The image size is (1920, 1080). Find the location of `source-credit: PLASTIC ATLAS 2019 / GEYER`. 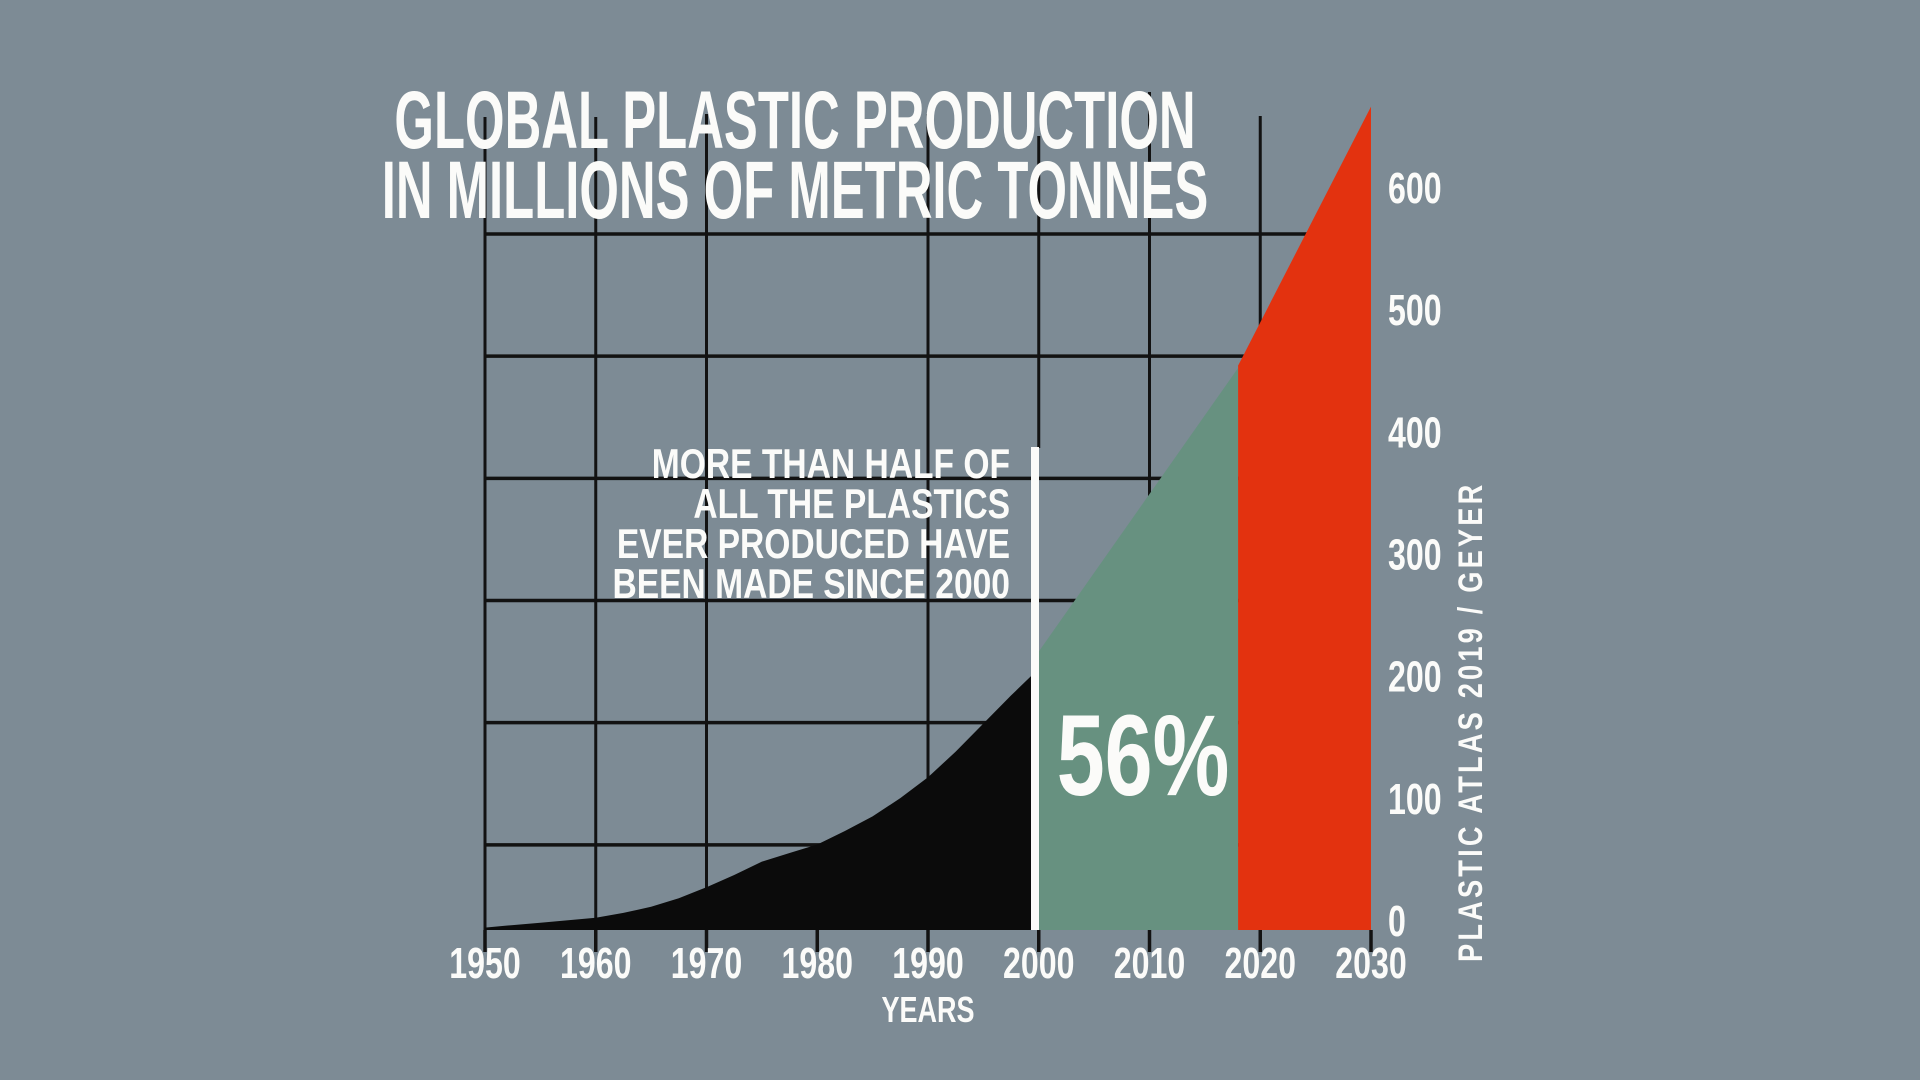

source-credit: PLASTIC ATLAS 2019 / GEYER is located at coordinates (1470, 722).